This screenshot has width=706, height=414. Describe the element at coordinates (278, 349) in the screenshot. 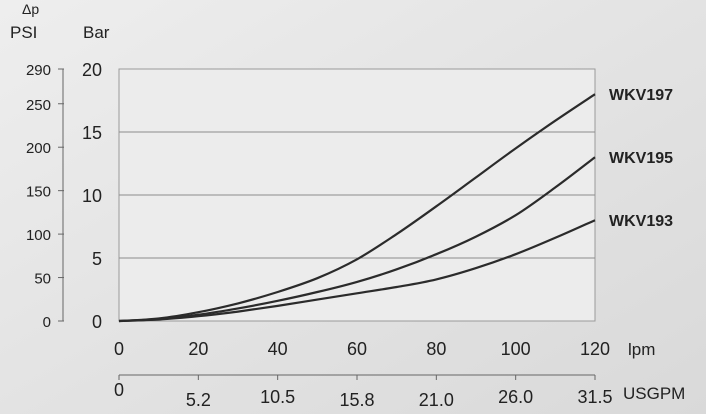

I see `x-tick-label: 40` at that location.